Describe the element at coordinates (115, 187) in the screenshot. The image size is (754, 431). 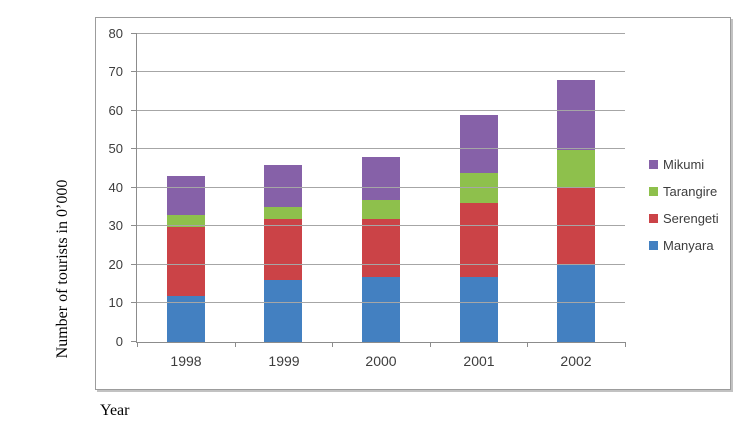
I see `y-axis-tick-label: 40` at that location.